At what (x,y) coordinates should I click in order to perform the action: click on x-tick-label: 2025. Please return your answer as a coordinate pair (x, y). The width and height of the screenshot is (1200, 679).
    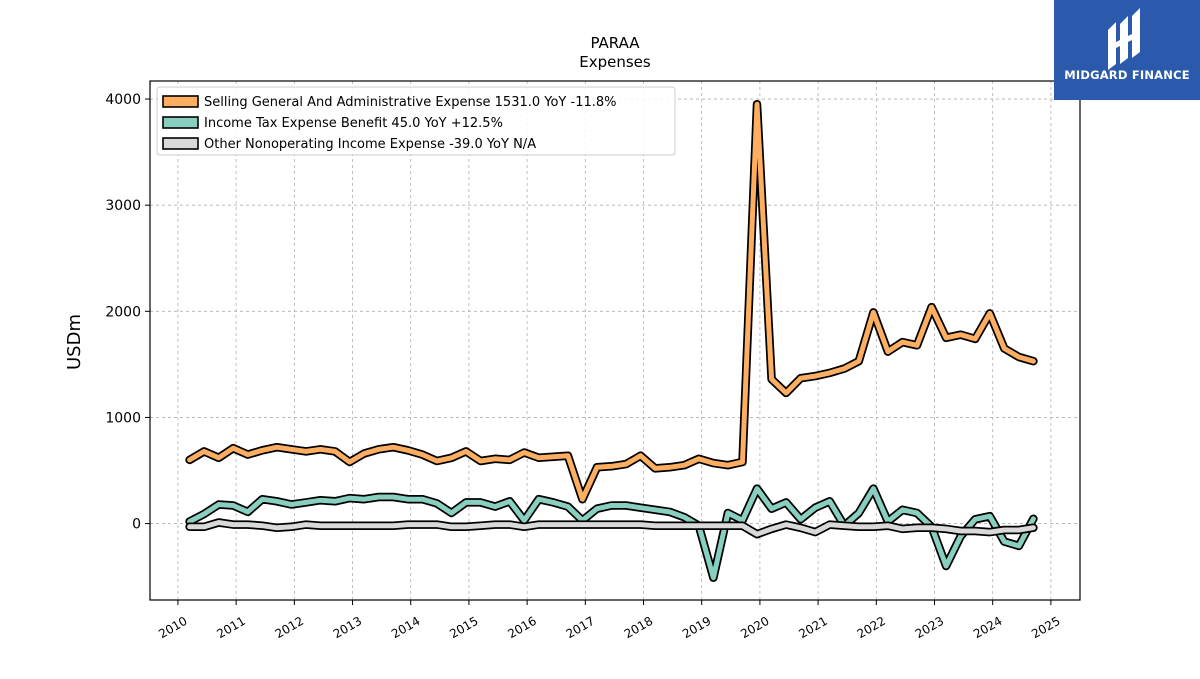
    Looking at the image, I should click on (1045, 627).